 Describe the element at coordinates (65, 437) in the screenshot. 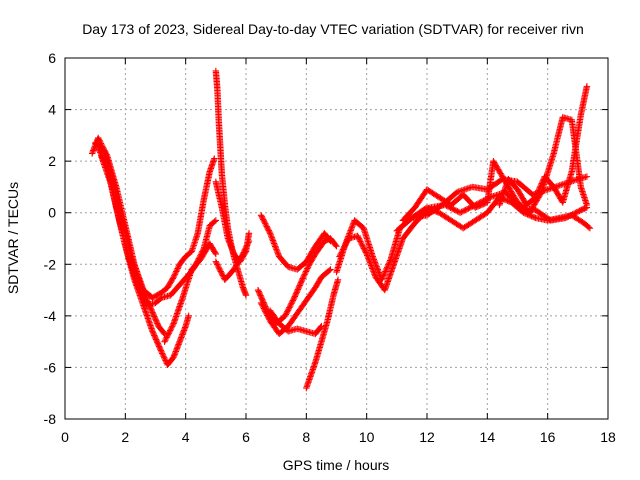

I see `x-tick-label: 0` at that location.